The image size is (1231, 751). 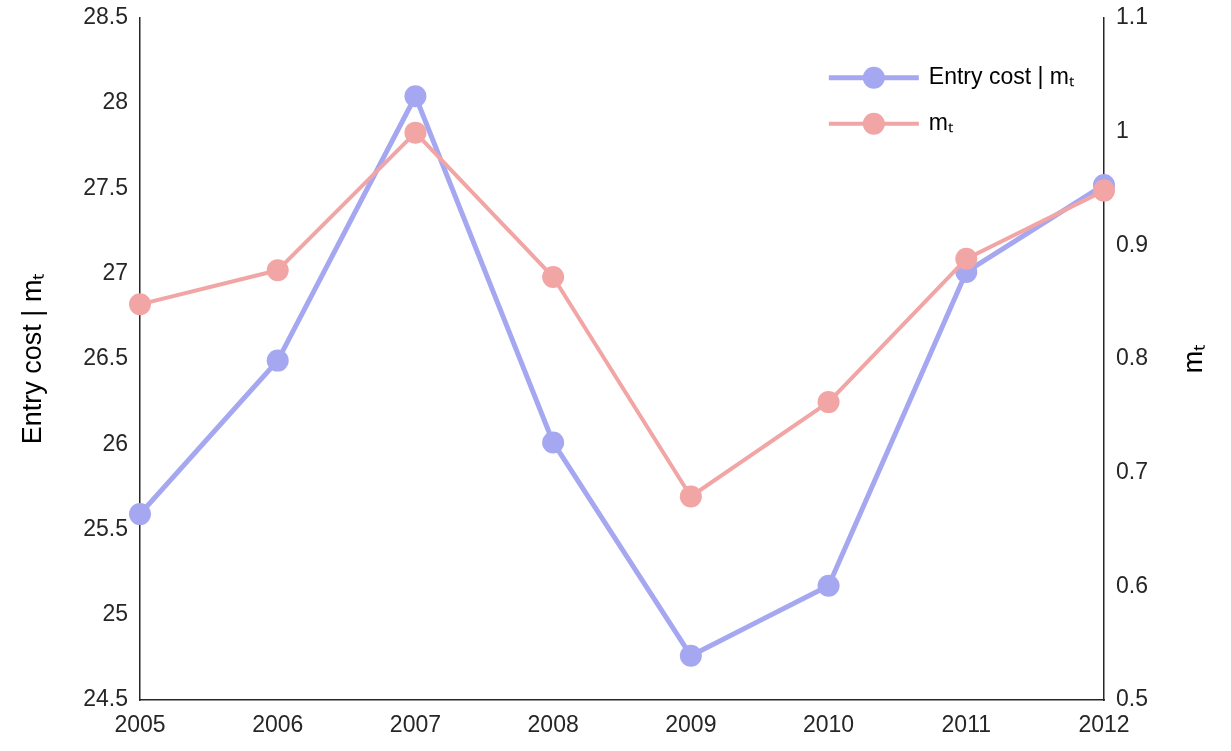 I want to click on y-tick-label: 28.5, so click(x=105, y=16).